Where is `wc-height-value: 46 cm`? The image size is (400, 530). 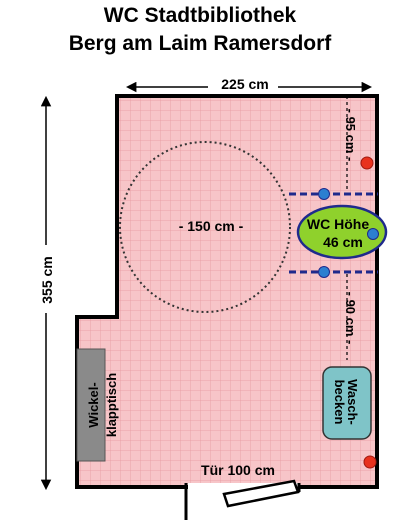
wc-height-value: 46 cm is located at coordinates (343, 242).